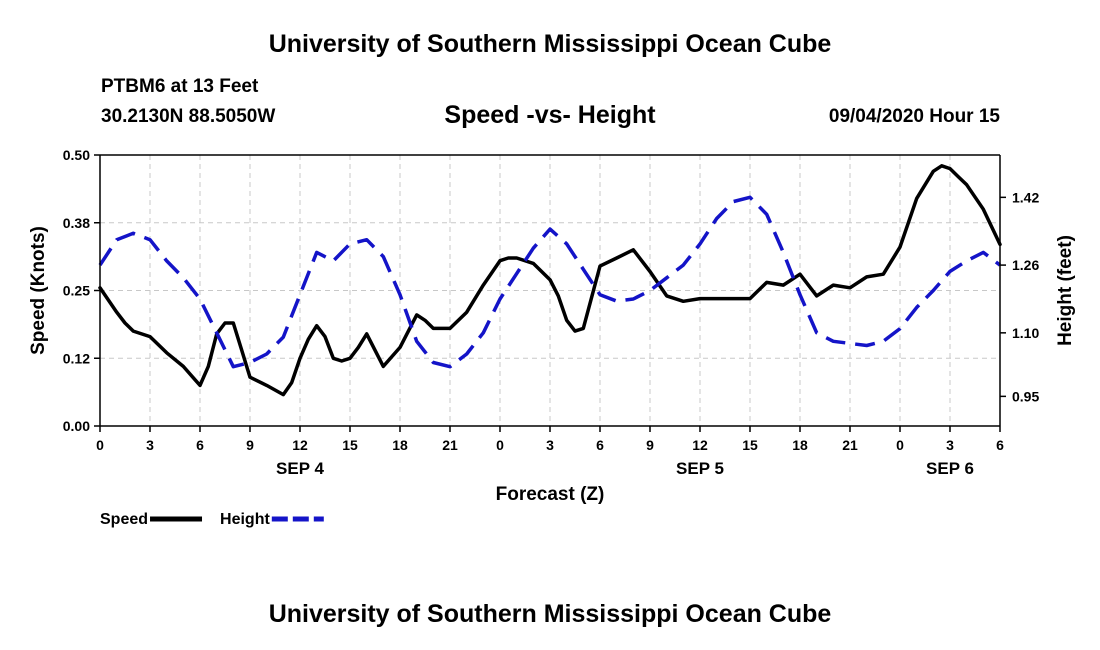 This screenshot has height=650, width=1100. Describe the element at coordinates (76, 155) in the screenshot. I see `y-tick-label: 0.50` at that location.